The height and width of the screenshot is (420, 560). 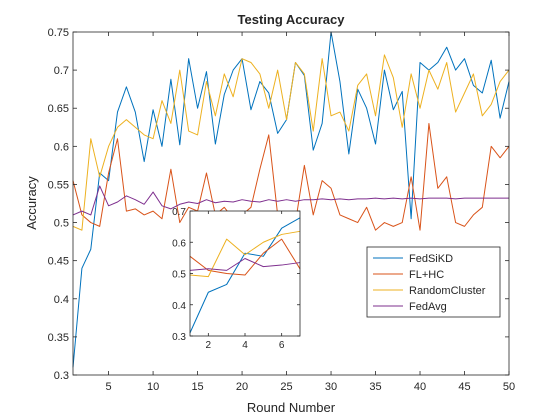 I want to click on inset-series-line-fedavg, so click(x=245, y=264).